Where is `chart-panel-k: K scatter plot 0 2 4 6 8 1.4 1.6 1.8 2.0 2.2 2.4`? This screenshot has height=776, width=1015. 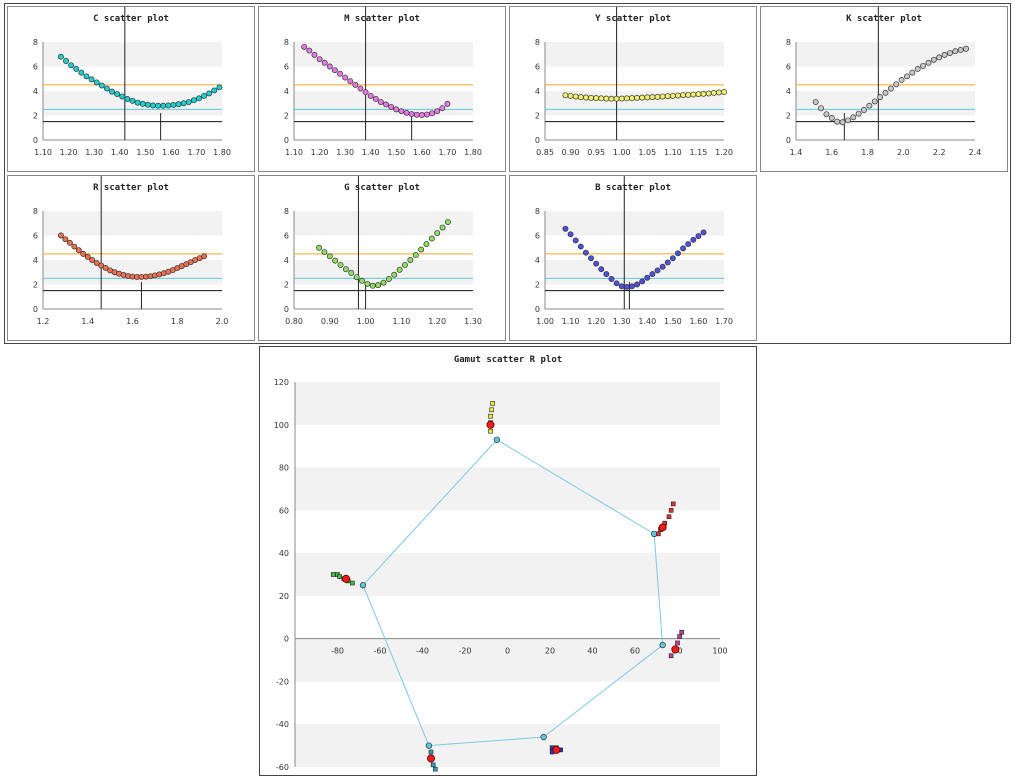
chart-panel-k: K scatter plot 0 2 4 6 8 1.4 1.6 1.8 2.0 2.2 2.4 is located at coordinates (884, 89).